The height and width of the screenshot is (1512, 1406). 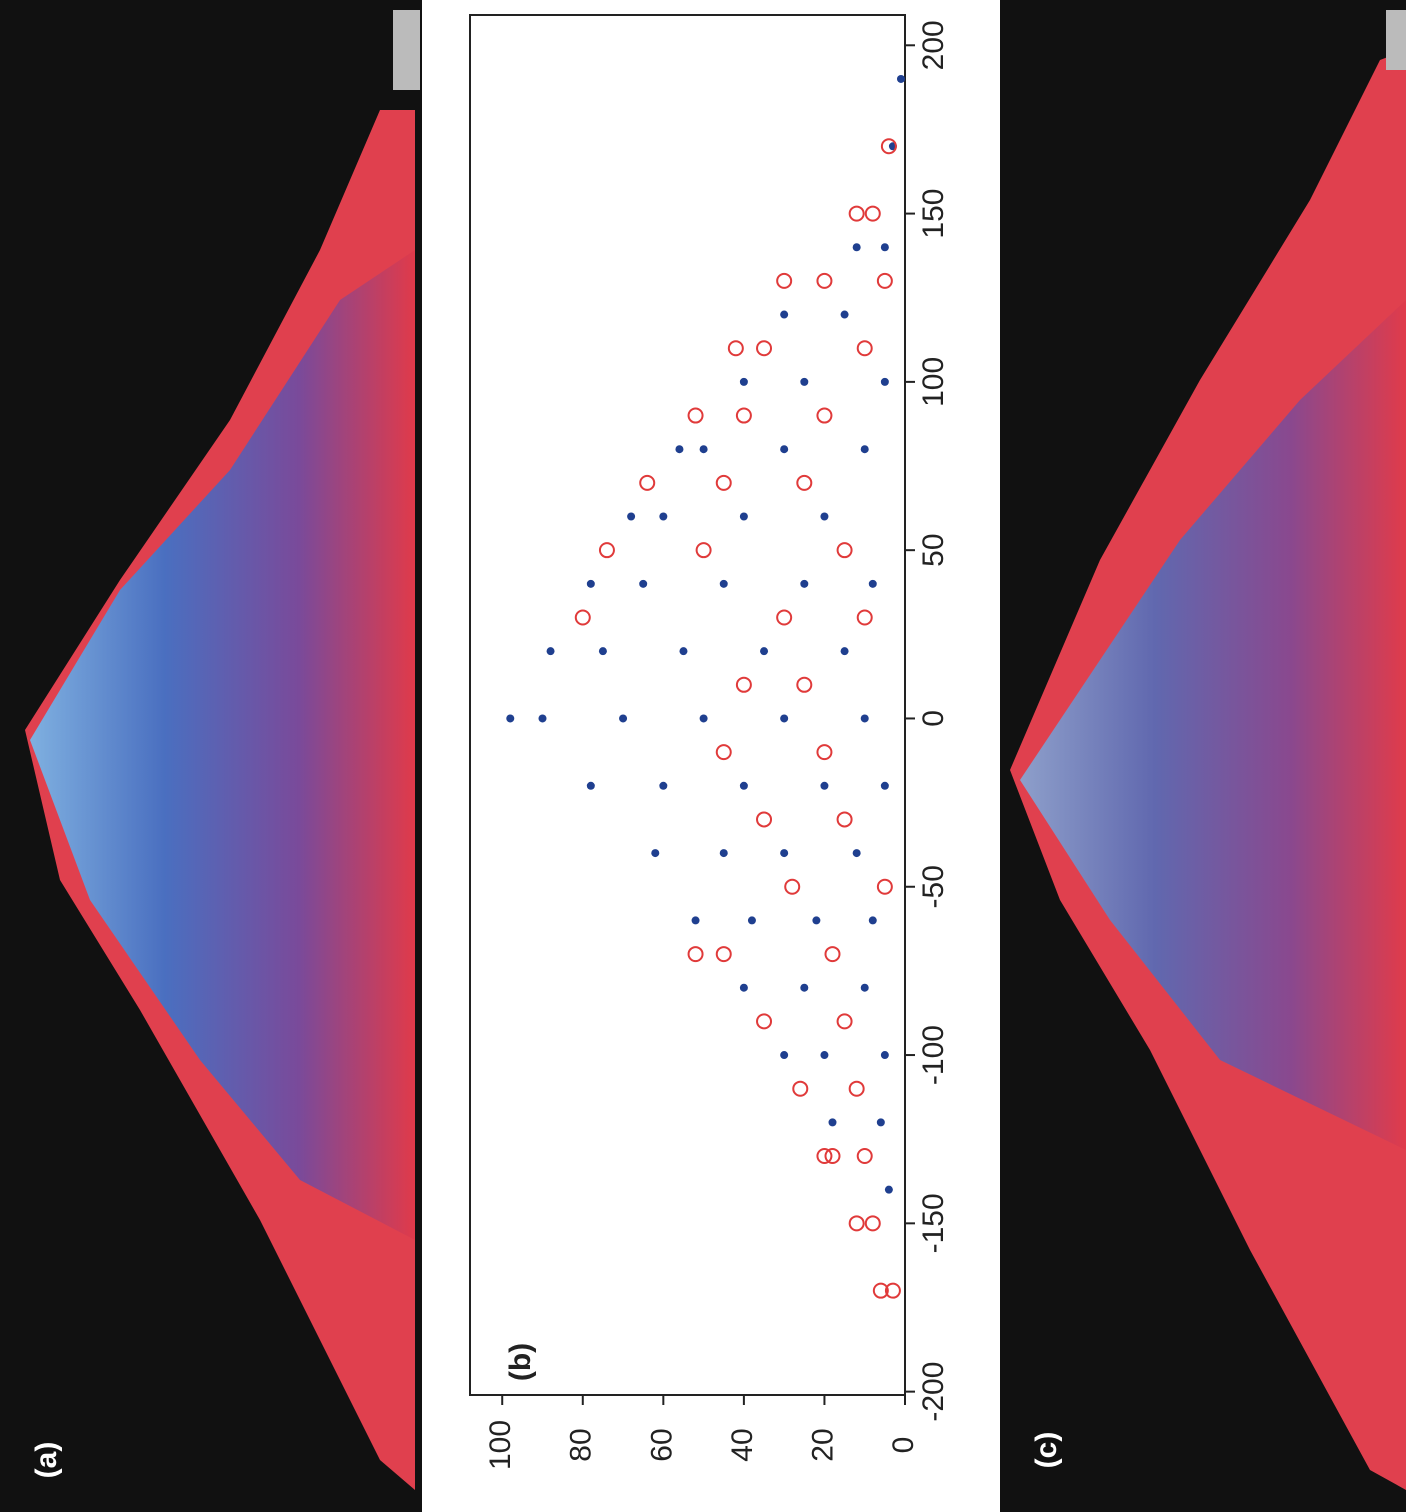 I want to click on x-tick-label: 150, so click(x=933, y=214).